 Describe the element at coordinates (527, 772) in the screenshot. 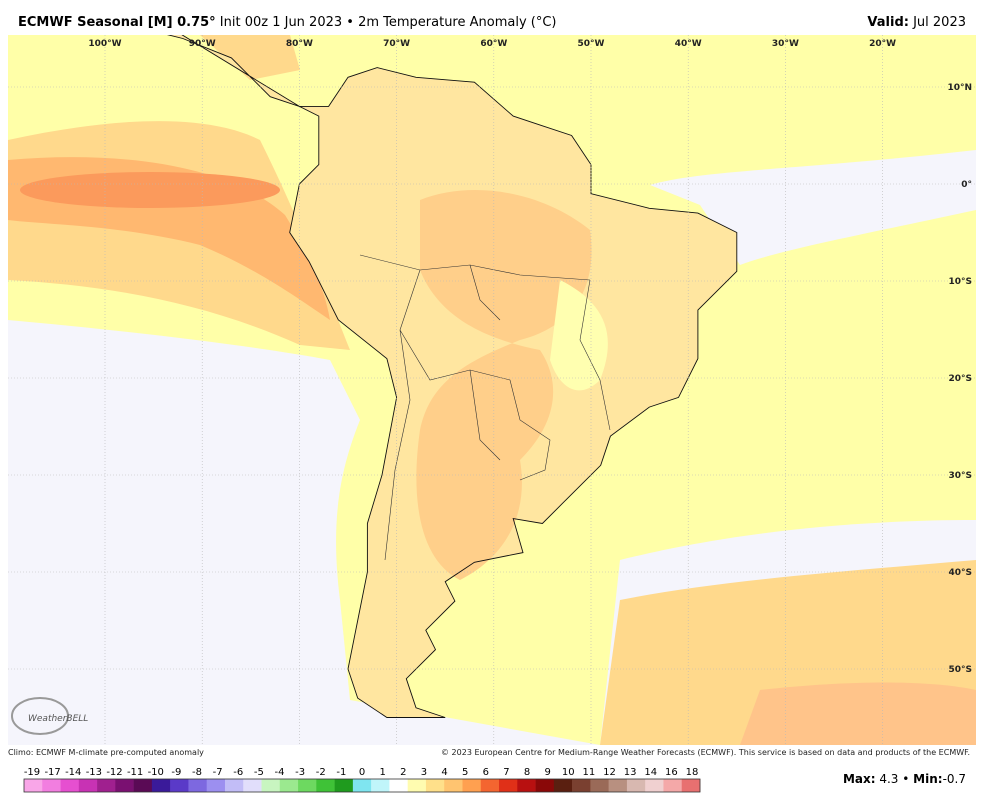

I see `colorbar-label: 8` at that location.